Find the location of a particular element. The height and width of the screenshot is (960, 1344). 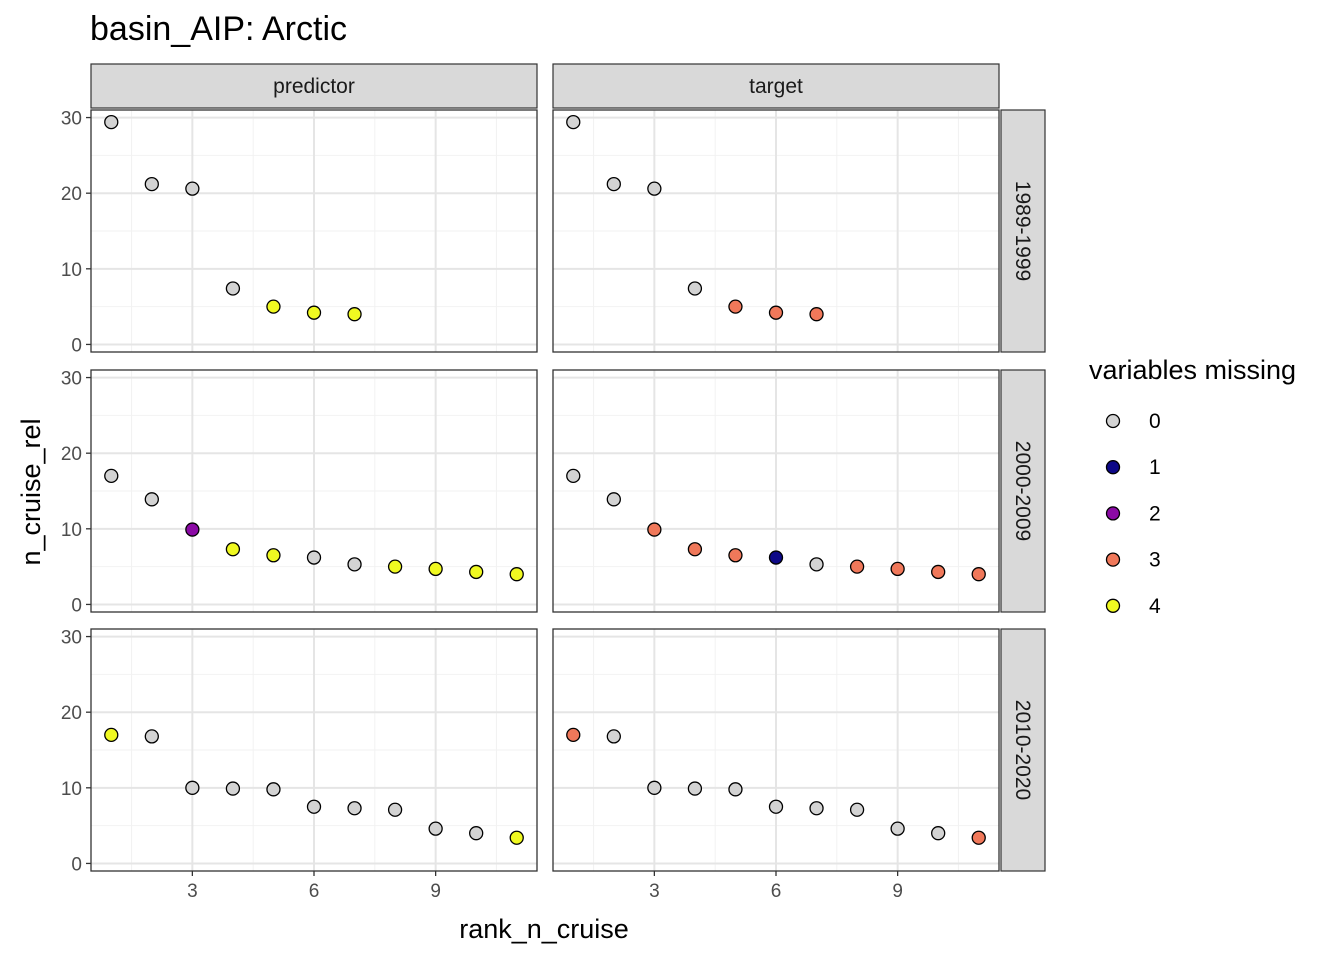

legend-label: 3 is located at coordinates (1155, 560).